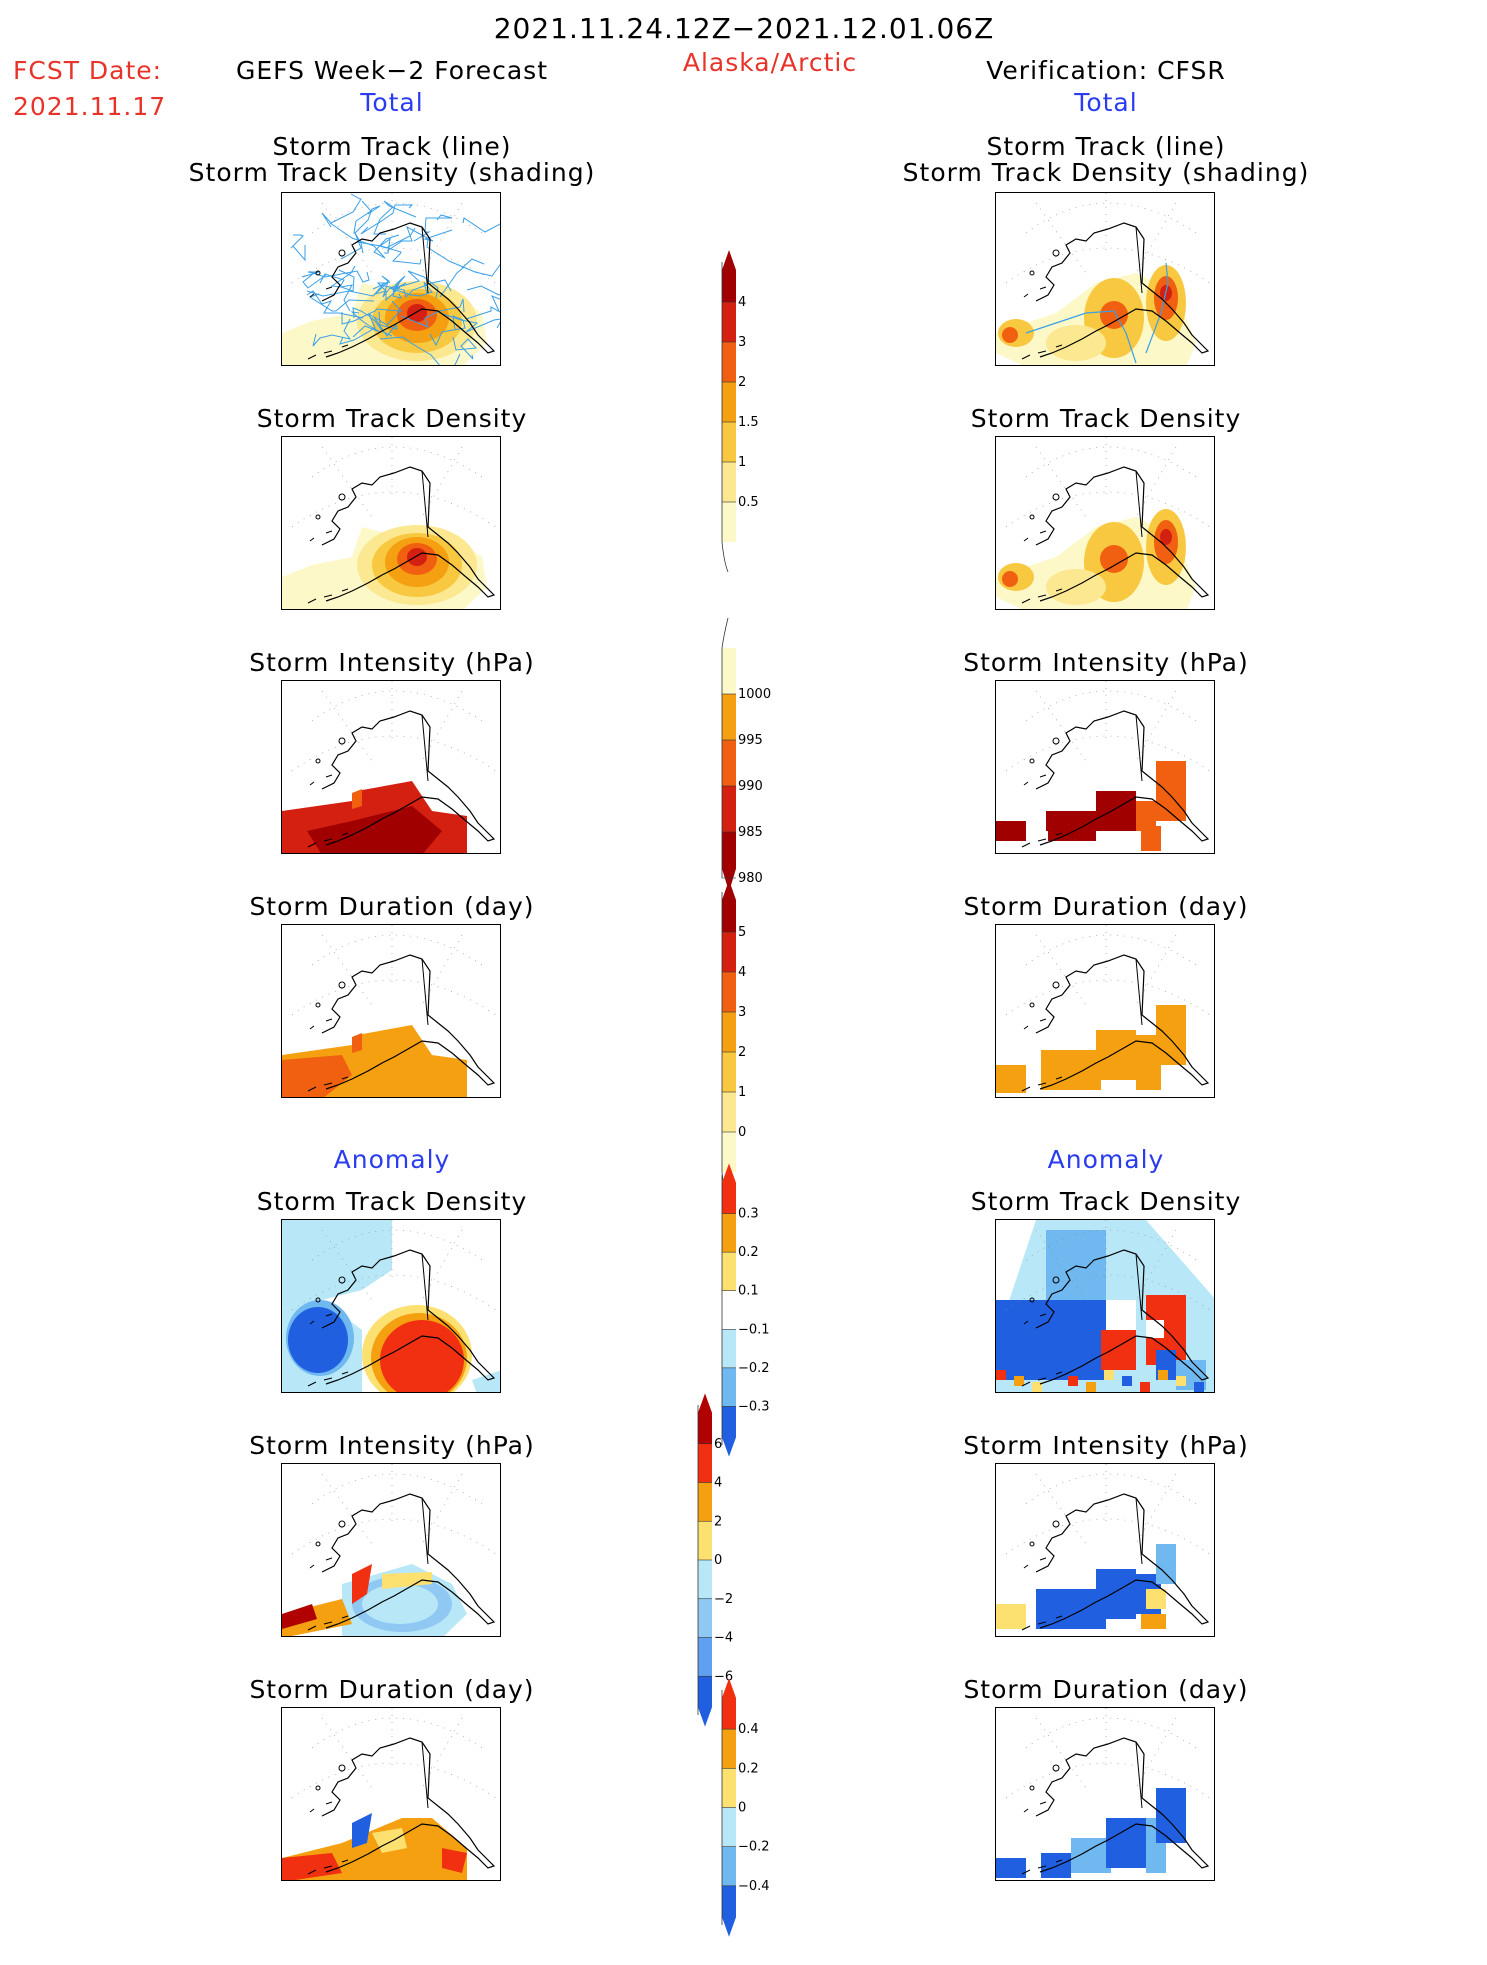 This screenshot has height=1965, width=1487. I want to click on colorbar-label: 0.5, so click(748, 502).